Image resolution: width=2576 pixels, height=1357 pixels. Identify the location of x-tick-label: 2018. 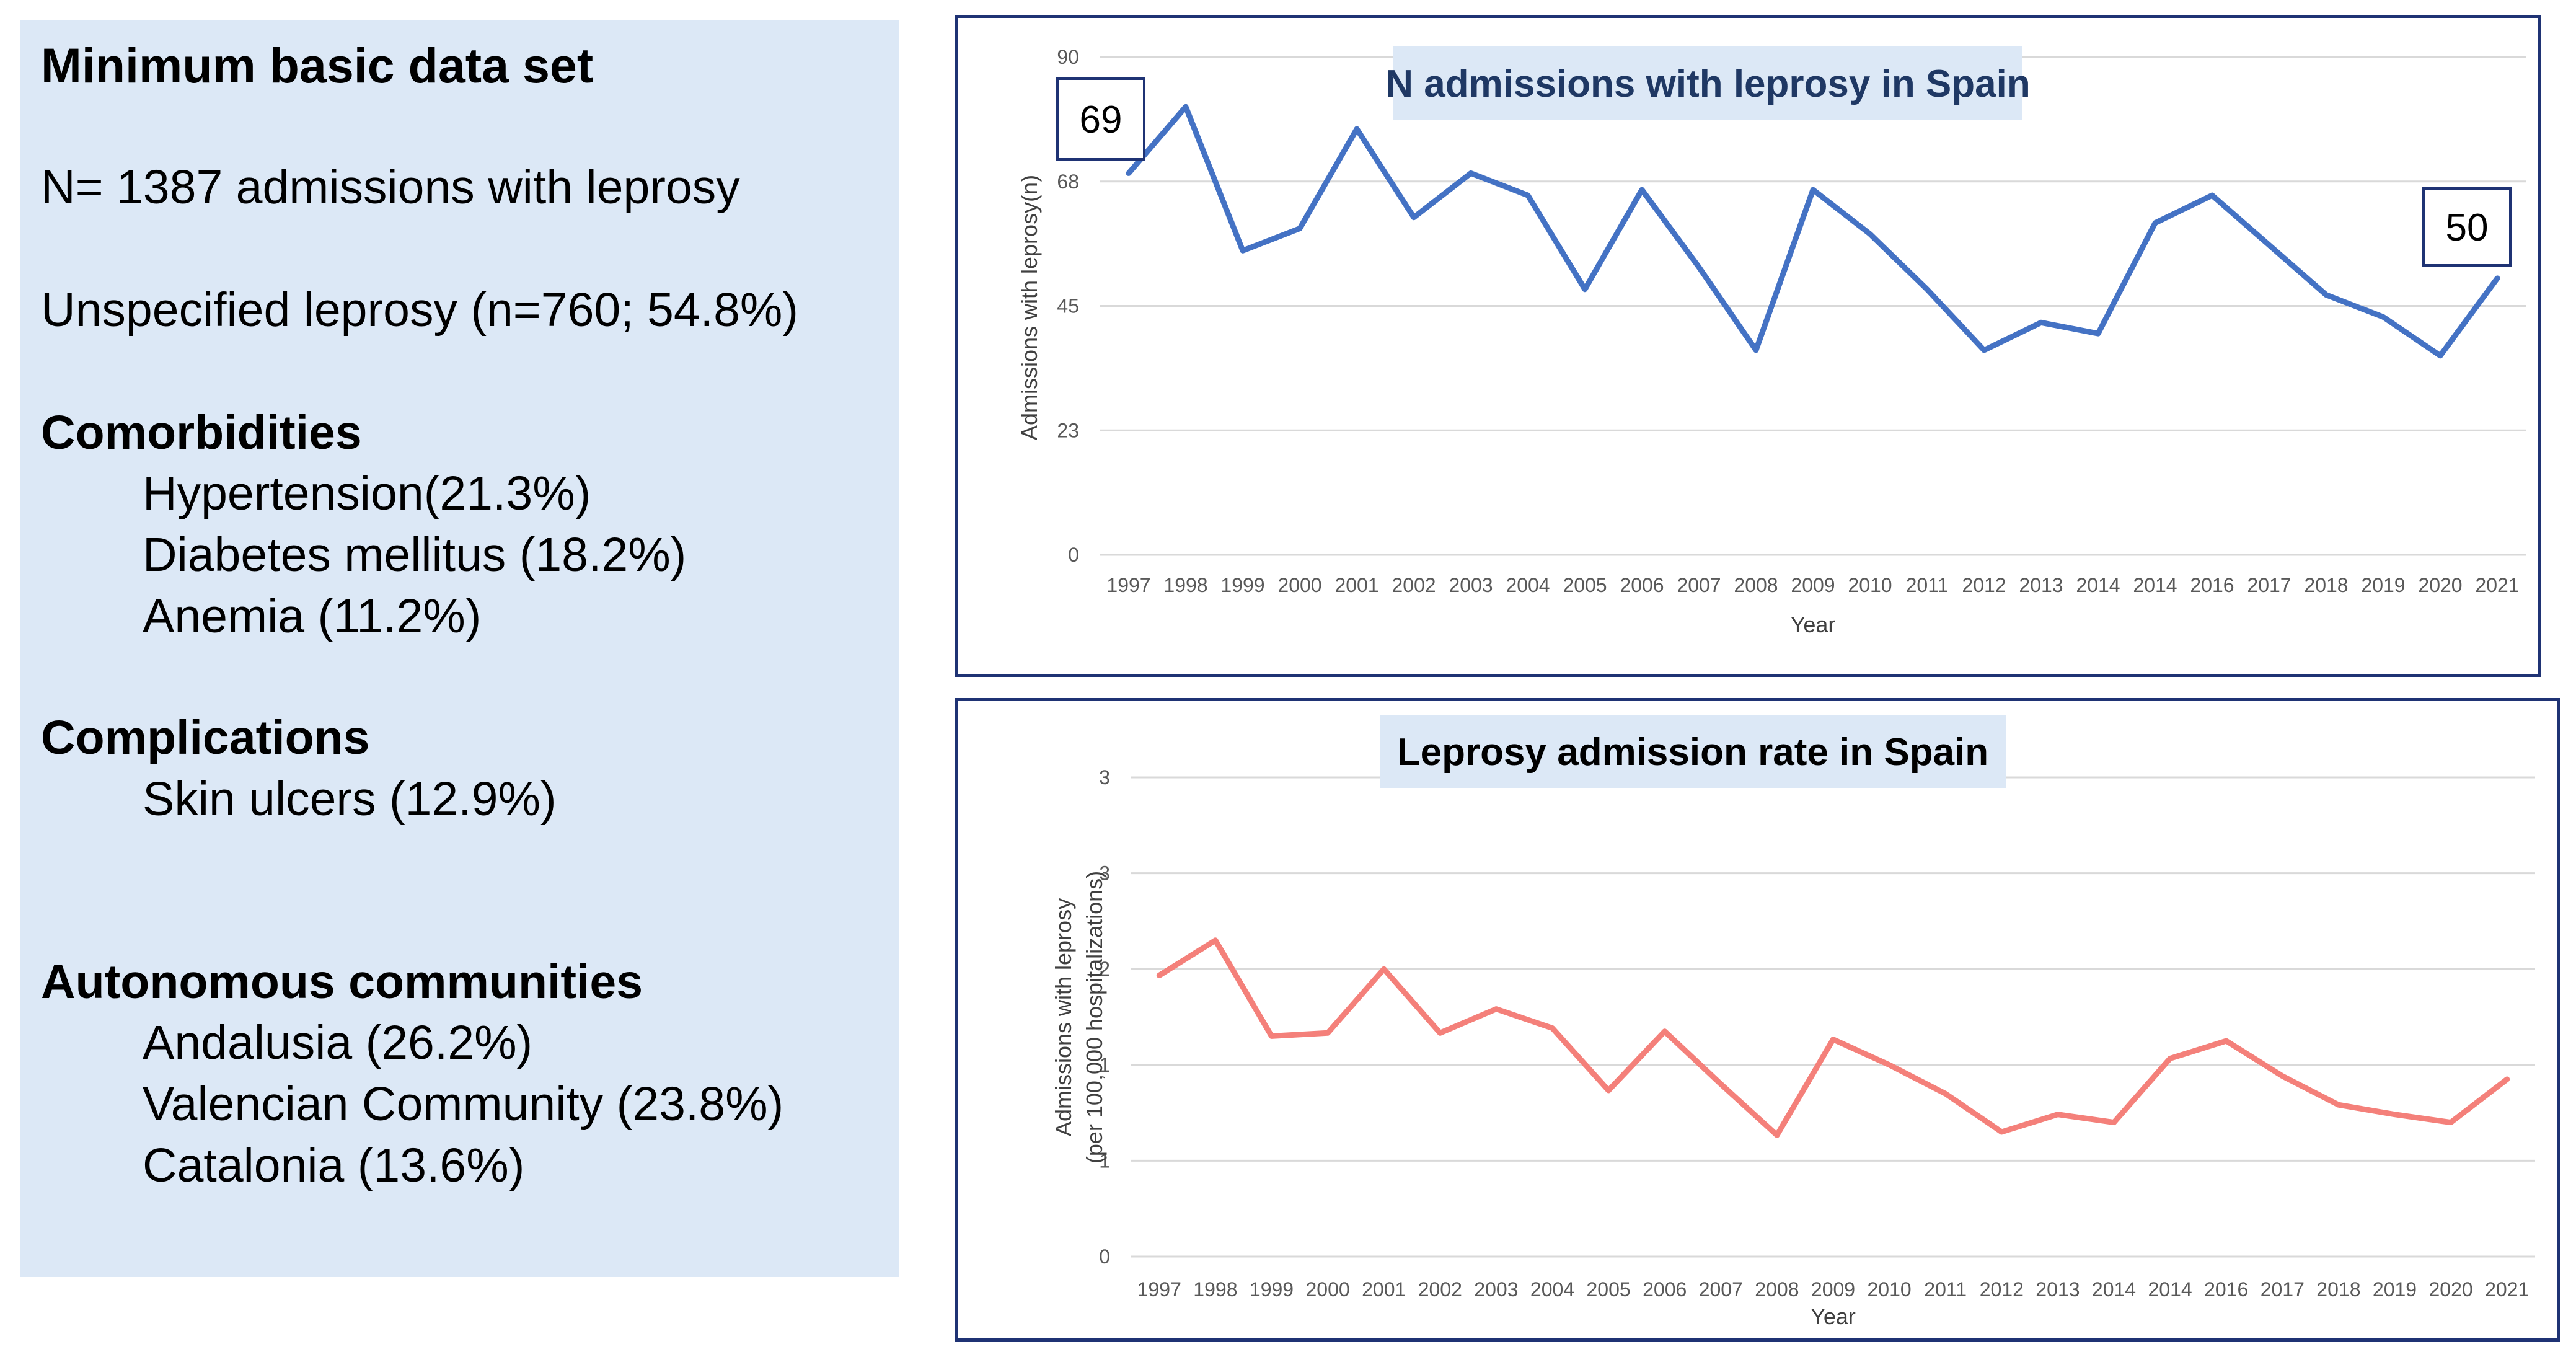
(2338, 1289).